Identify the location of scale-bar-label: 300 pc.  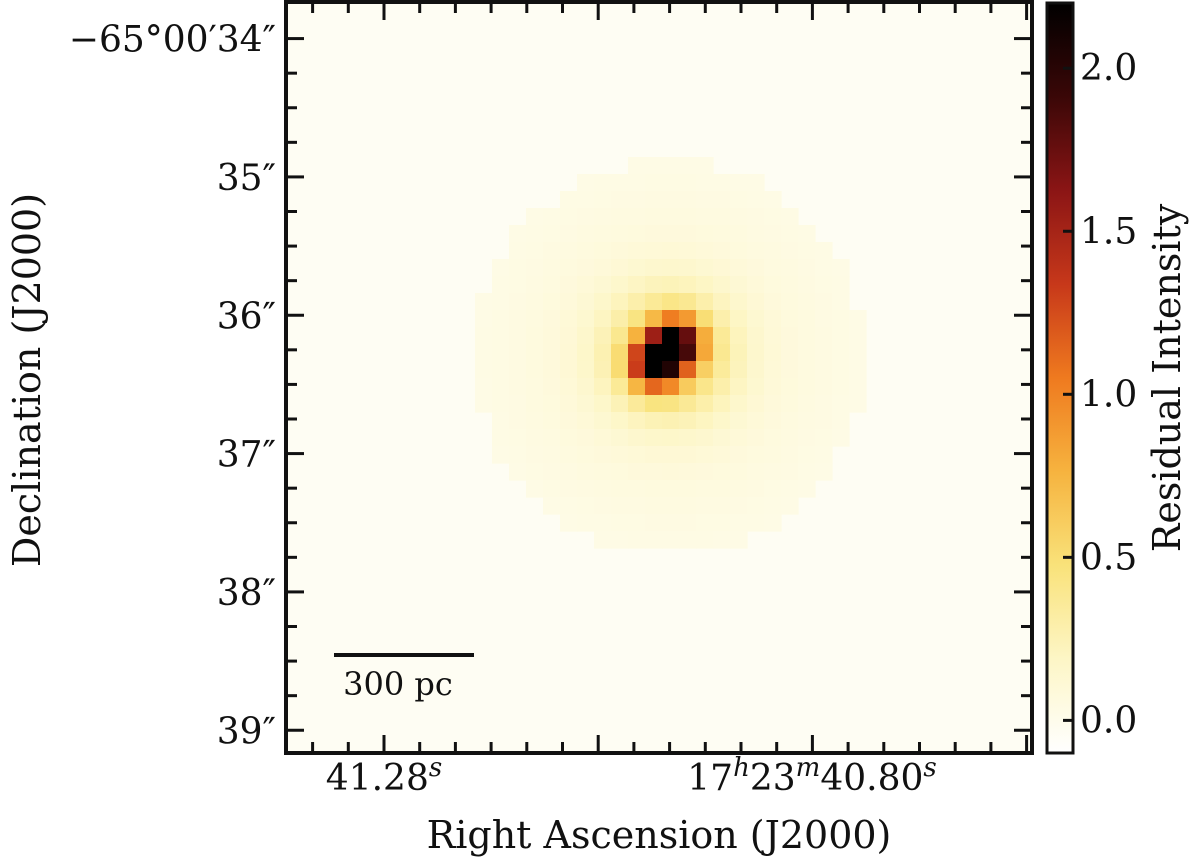
(398, 684).